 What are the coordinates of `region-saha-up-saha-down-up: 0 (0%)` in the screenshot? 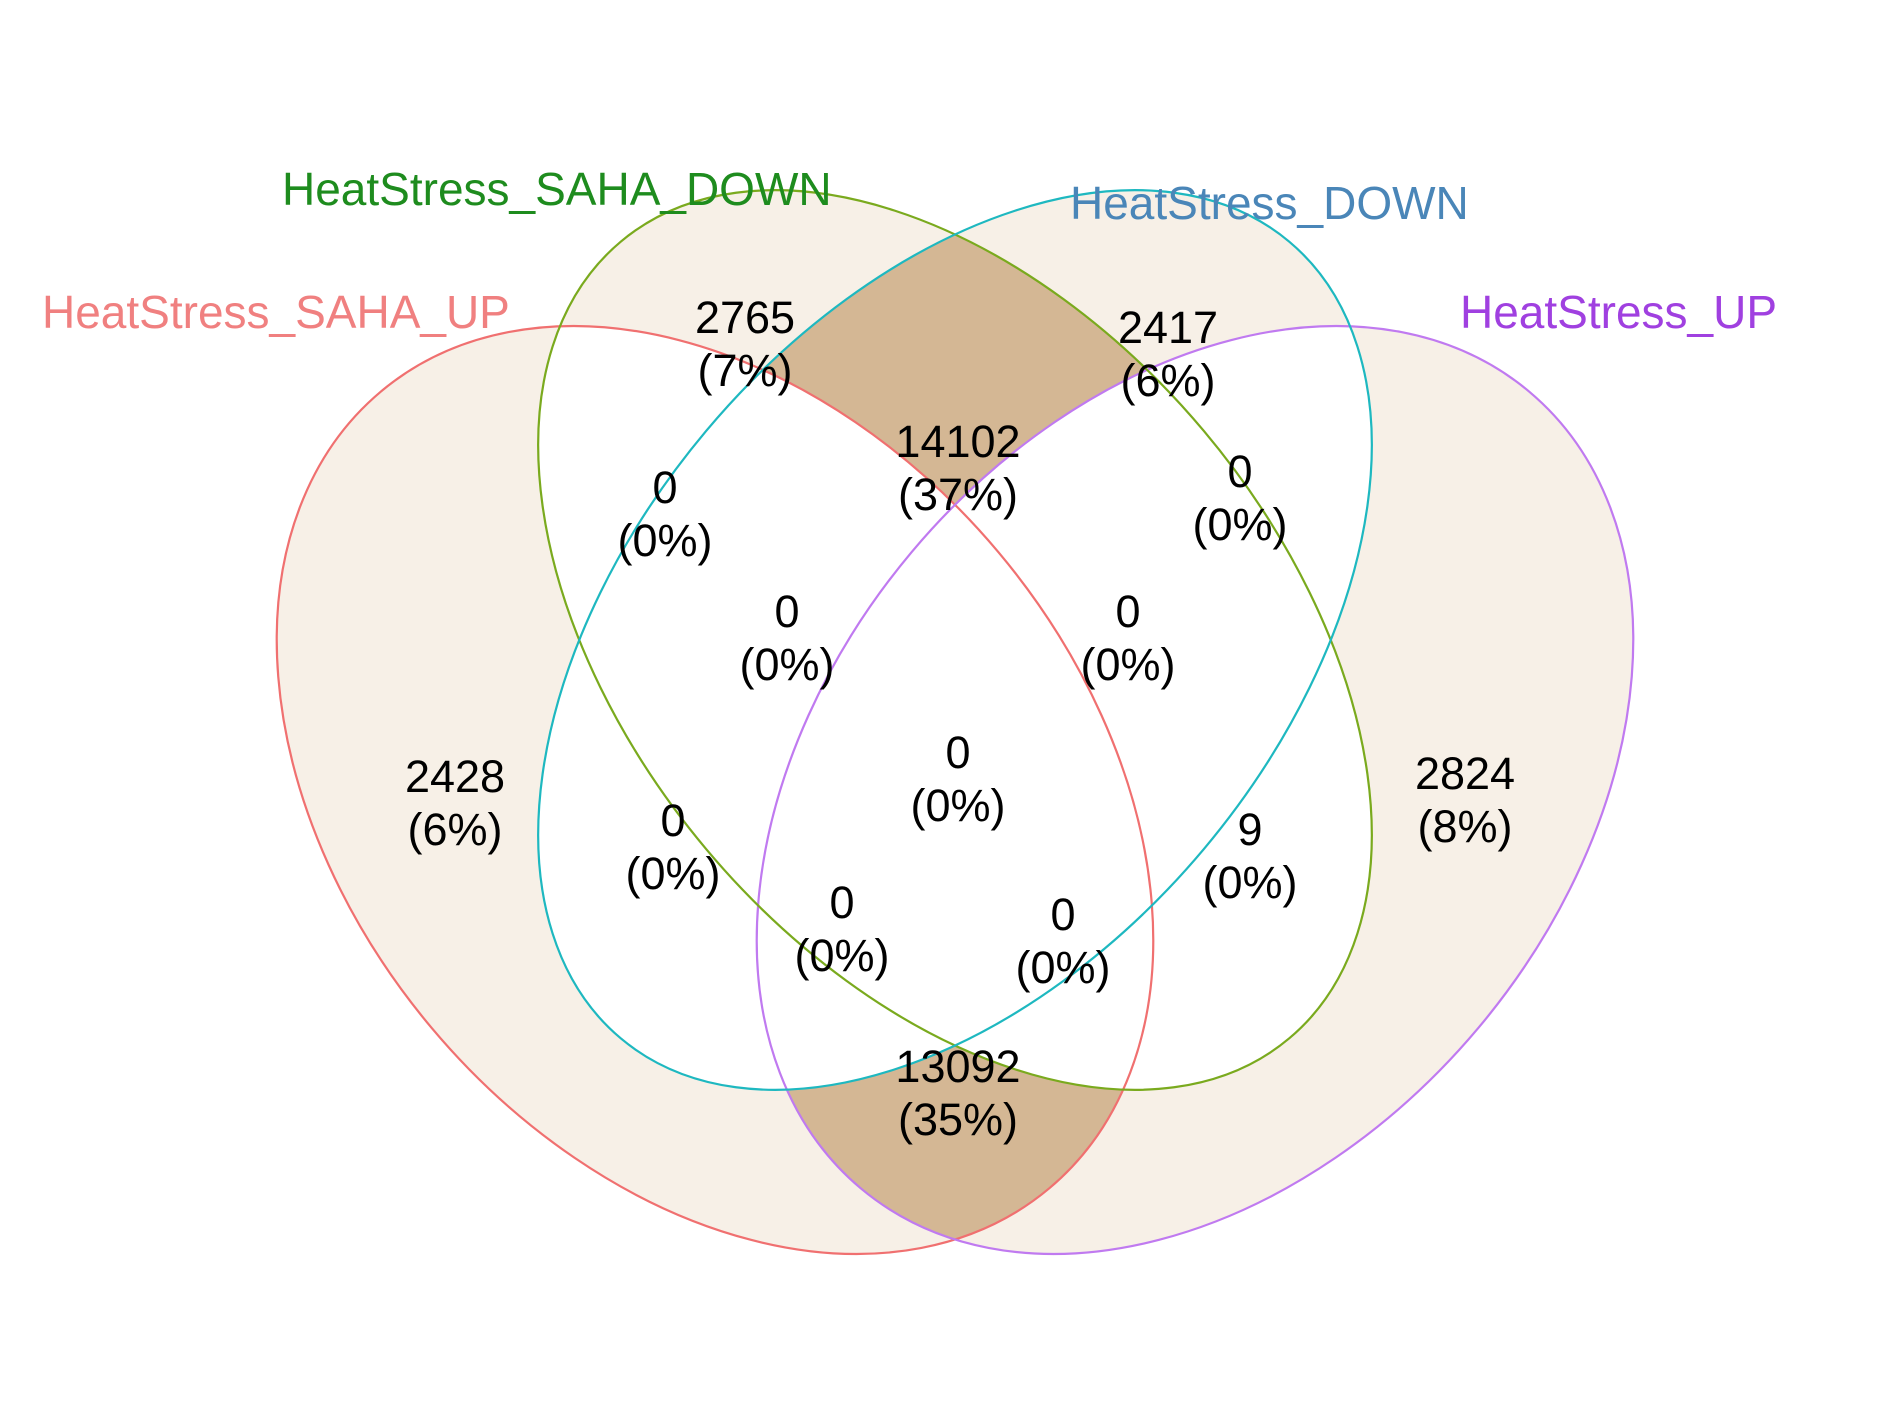 It's located at (1062, 941).